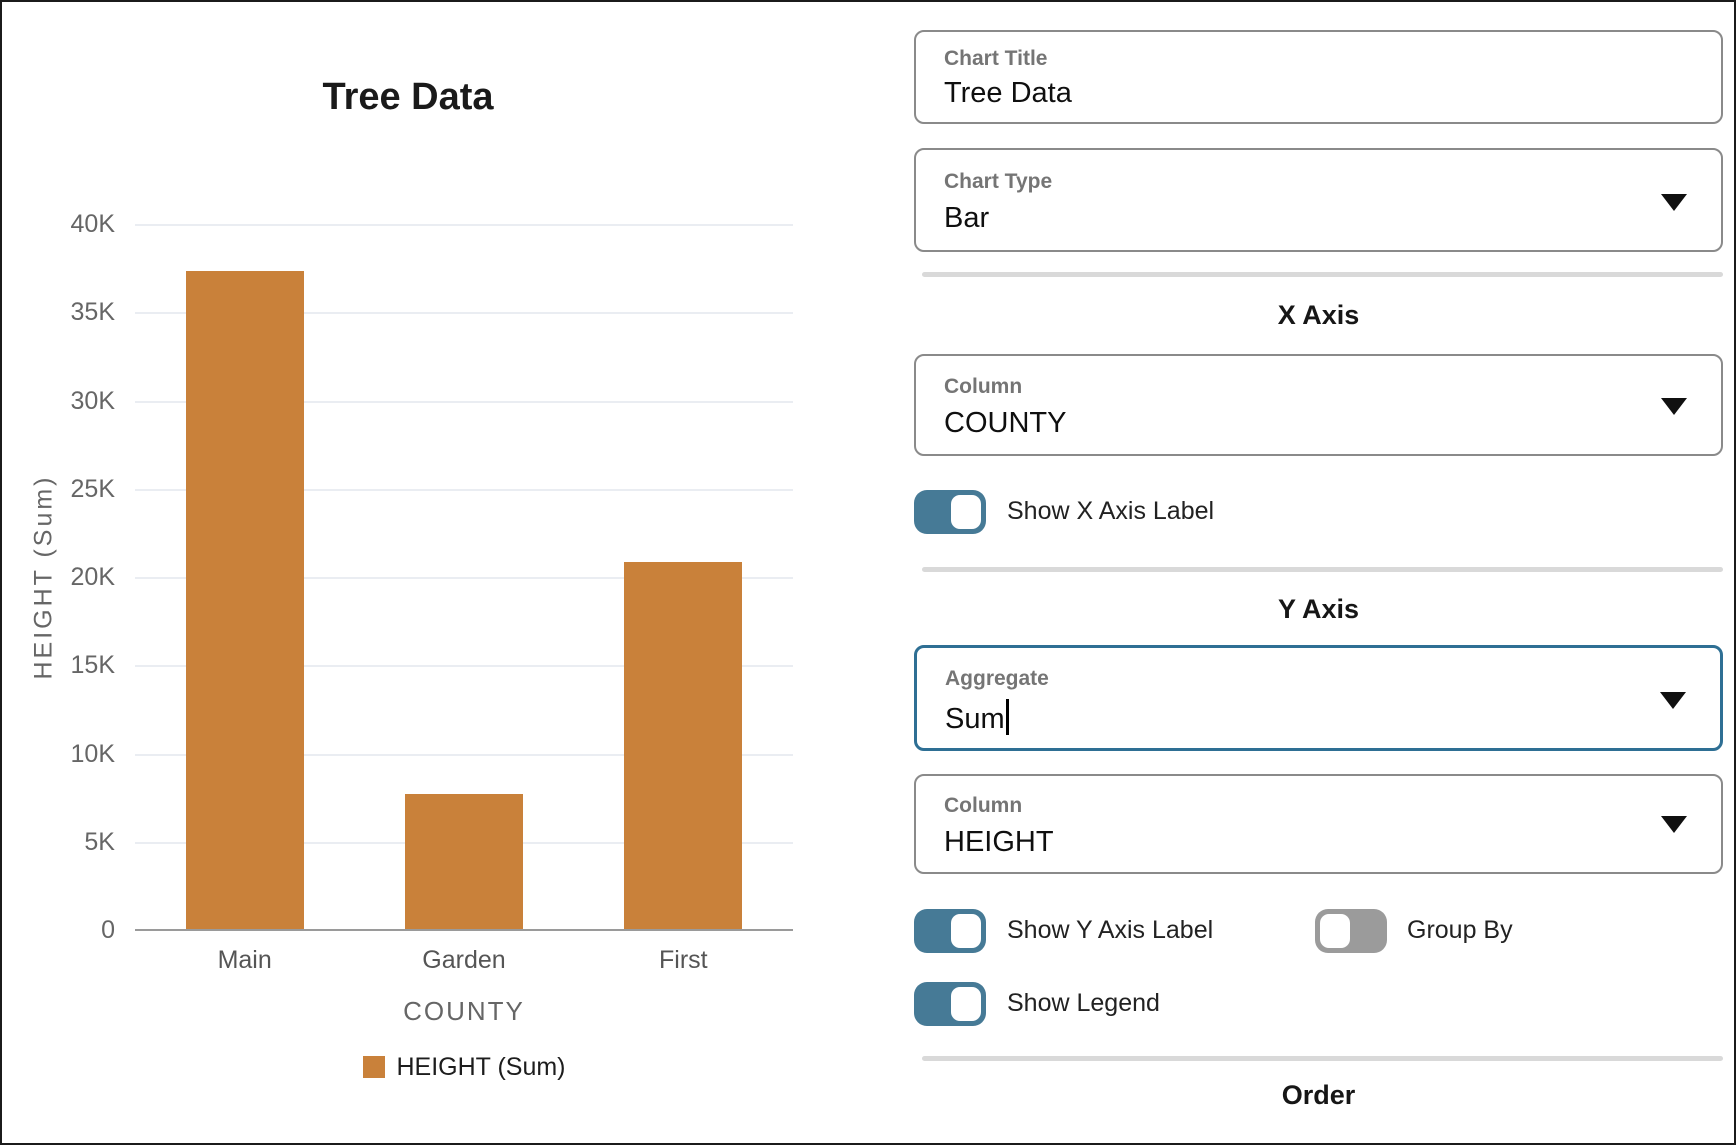 This screenshot has height=1145, width=1736. I want to click on chart-title-input: Tree Data, so click(1008, 93).